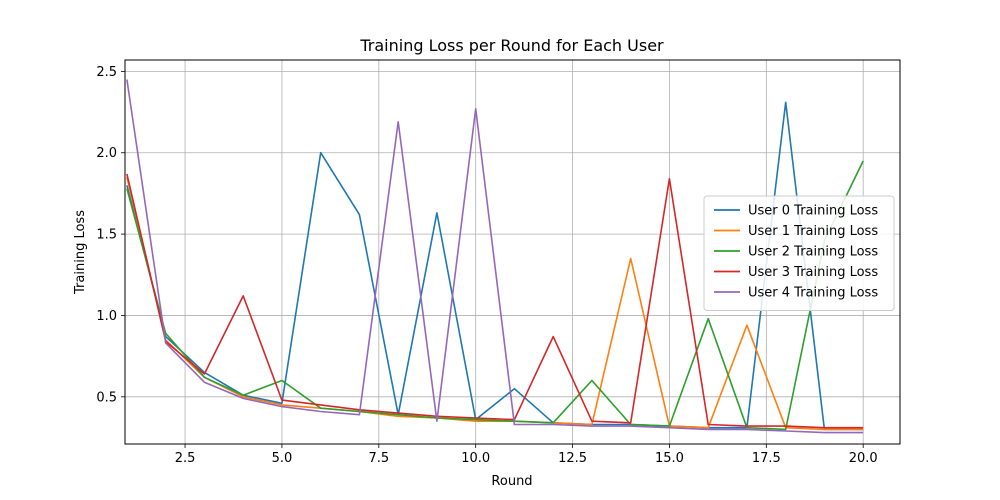  What do you see at coordinates (282, 458) in the screenshot?
I see `x-tick-label: 5.0` at bounding box center [282, 458].